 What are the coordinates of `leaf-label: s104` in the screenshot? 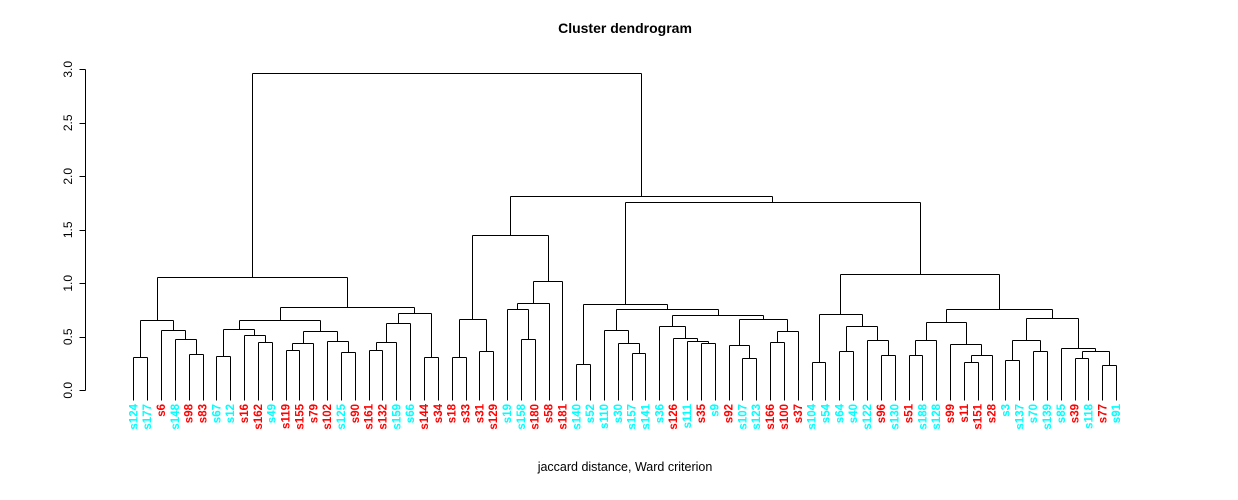 It's located at (813, 416).